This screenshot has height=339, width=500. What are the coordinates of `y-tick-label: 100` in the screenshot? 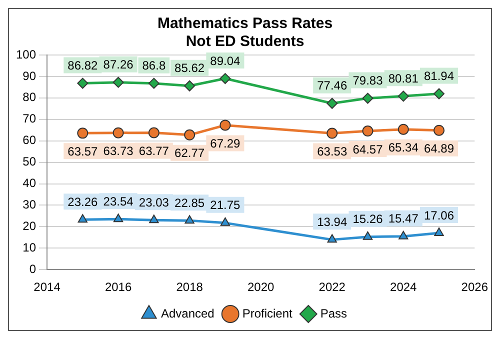 It's located at (26, 54).